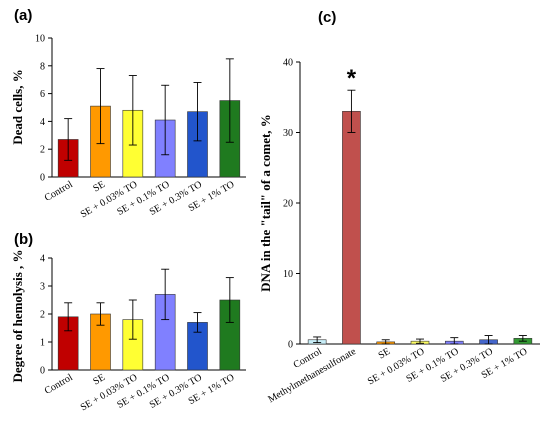 The height and width of the screenshot is (431, 550). Describe the element at coordinates (23, 239) in the screenshot. I see `panel-b-label: (b)` at that location.